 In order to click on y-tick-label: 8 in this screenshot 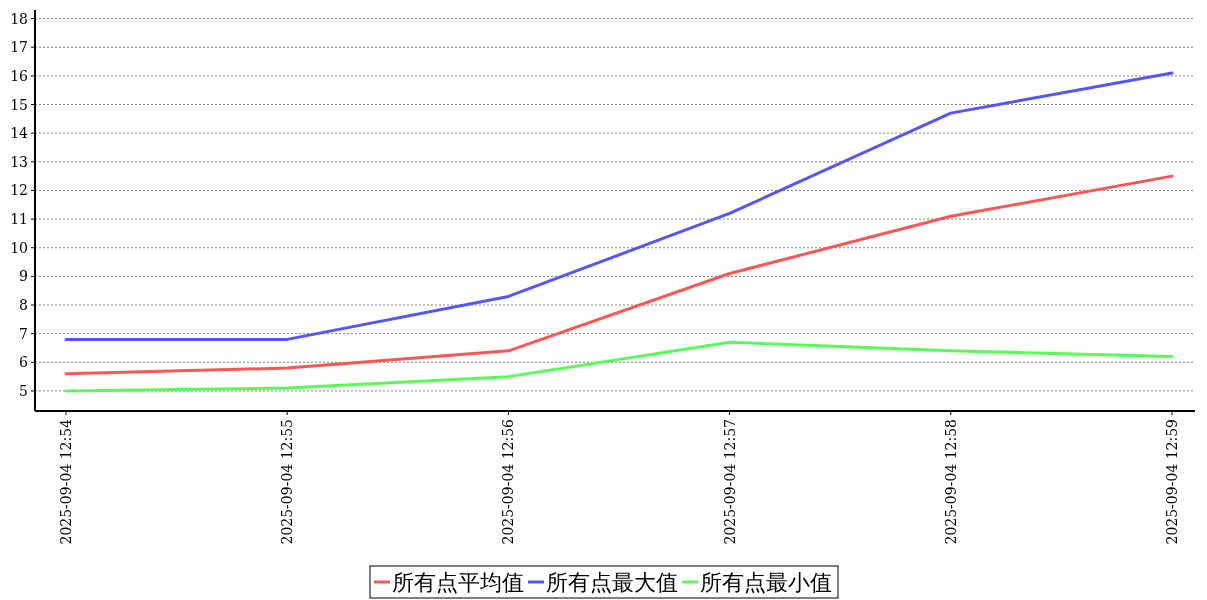, I will do `click(23, 305)`.